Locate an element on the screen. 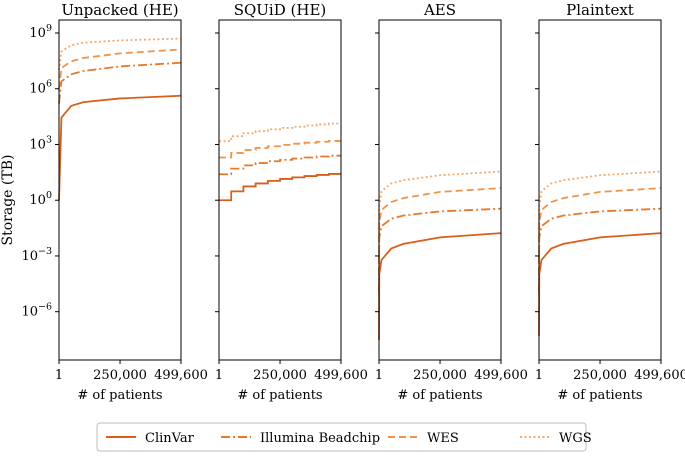 This screenshot has height=456, width=685. legend-item: ClinVar is located at coordinates (150, 438).